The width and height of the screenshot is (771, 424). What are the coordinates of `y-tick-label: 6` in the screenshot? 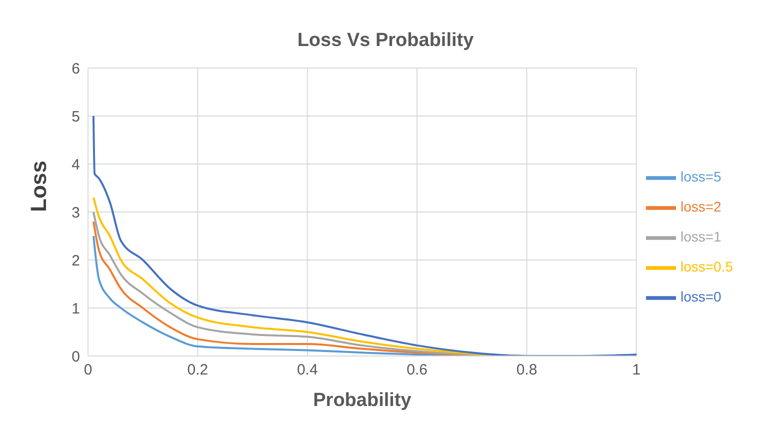 It's located at (76, 69).